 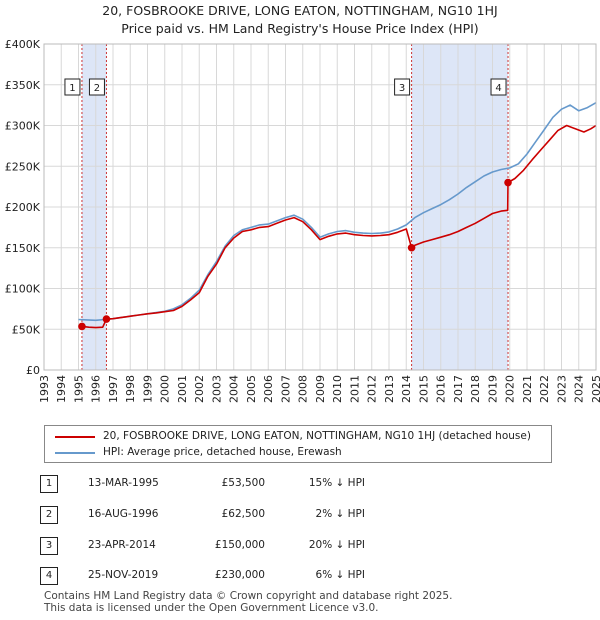 What do you see at coordinates (579, 389) in the screenshot?
I see `x-tick-label: 2024` at bounding box center [579, 389].